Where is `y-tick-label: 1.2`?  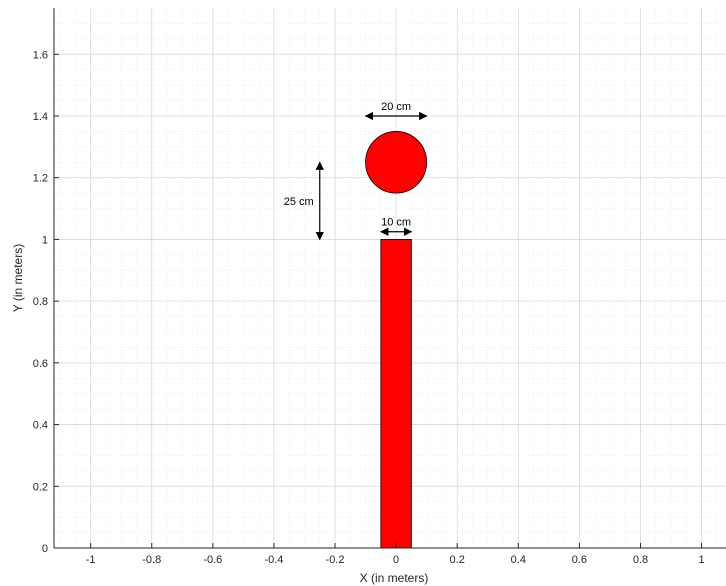
y-tick-label: 1.2 is located at coordinates (40, 179).